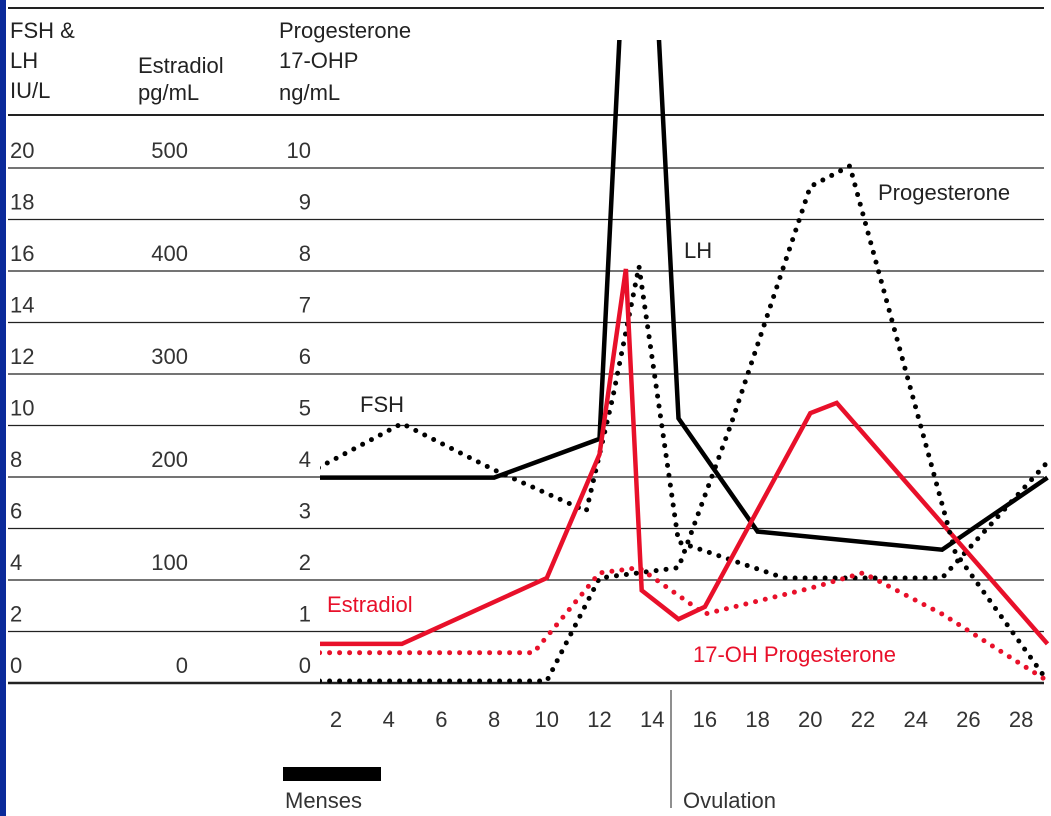  What do you see at coordinates (22, 253) in the screenshot?
I see `y-tick-fsh-lh: 16` at bounding box center [22, 253].